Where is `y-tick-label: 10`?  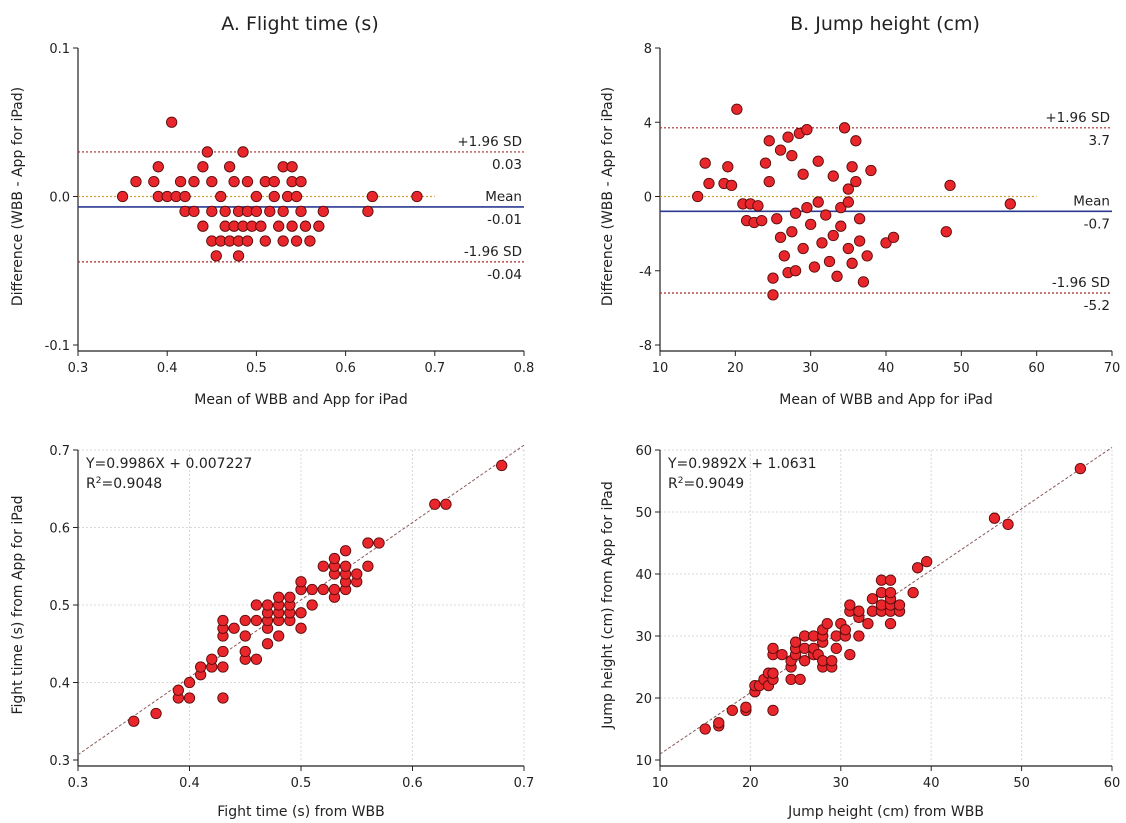
y-tick-label: 10 is located at coordinates (643, 761).